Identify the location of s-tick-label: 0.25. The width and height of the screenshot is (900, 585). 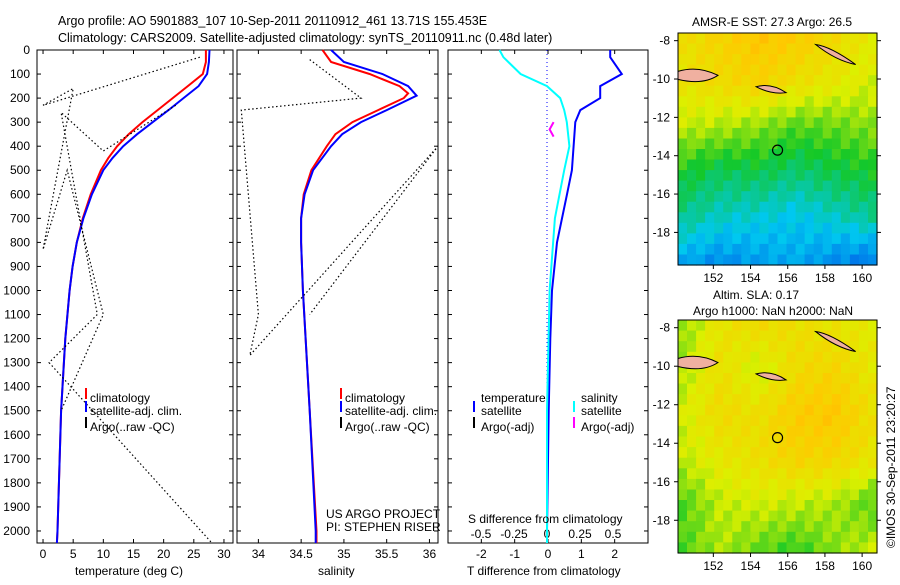
(580, 534).